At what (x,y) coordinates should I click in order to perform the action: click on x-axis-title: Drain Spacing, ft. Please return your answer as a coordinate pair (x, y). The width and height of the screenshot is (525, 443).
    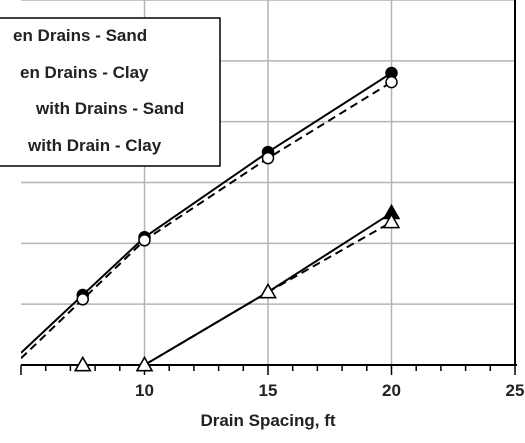
    Looking at the image, I should click on (267, 420).